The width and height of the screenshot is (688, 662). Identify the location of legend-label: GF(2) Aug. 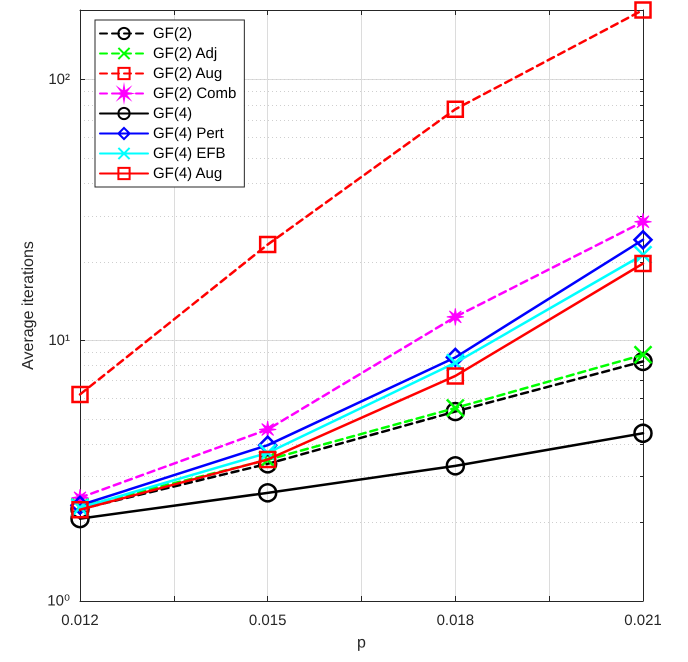
(187, 73).